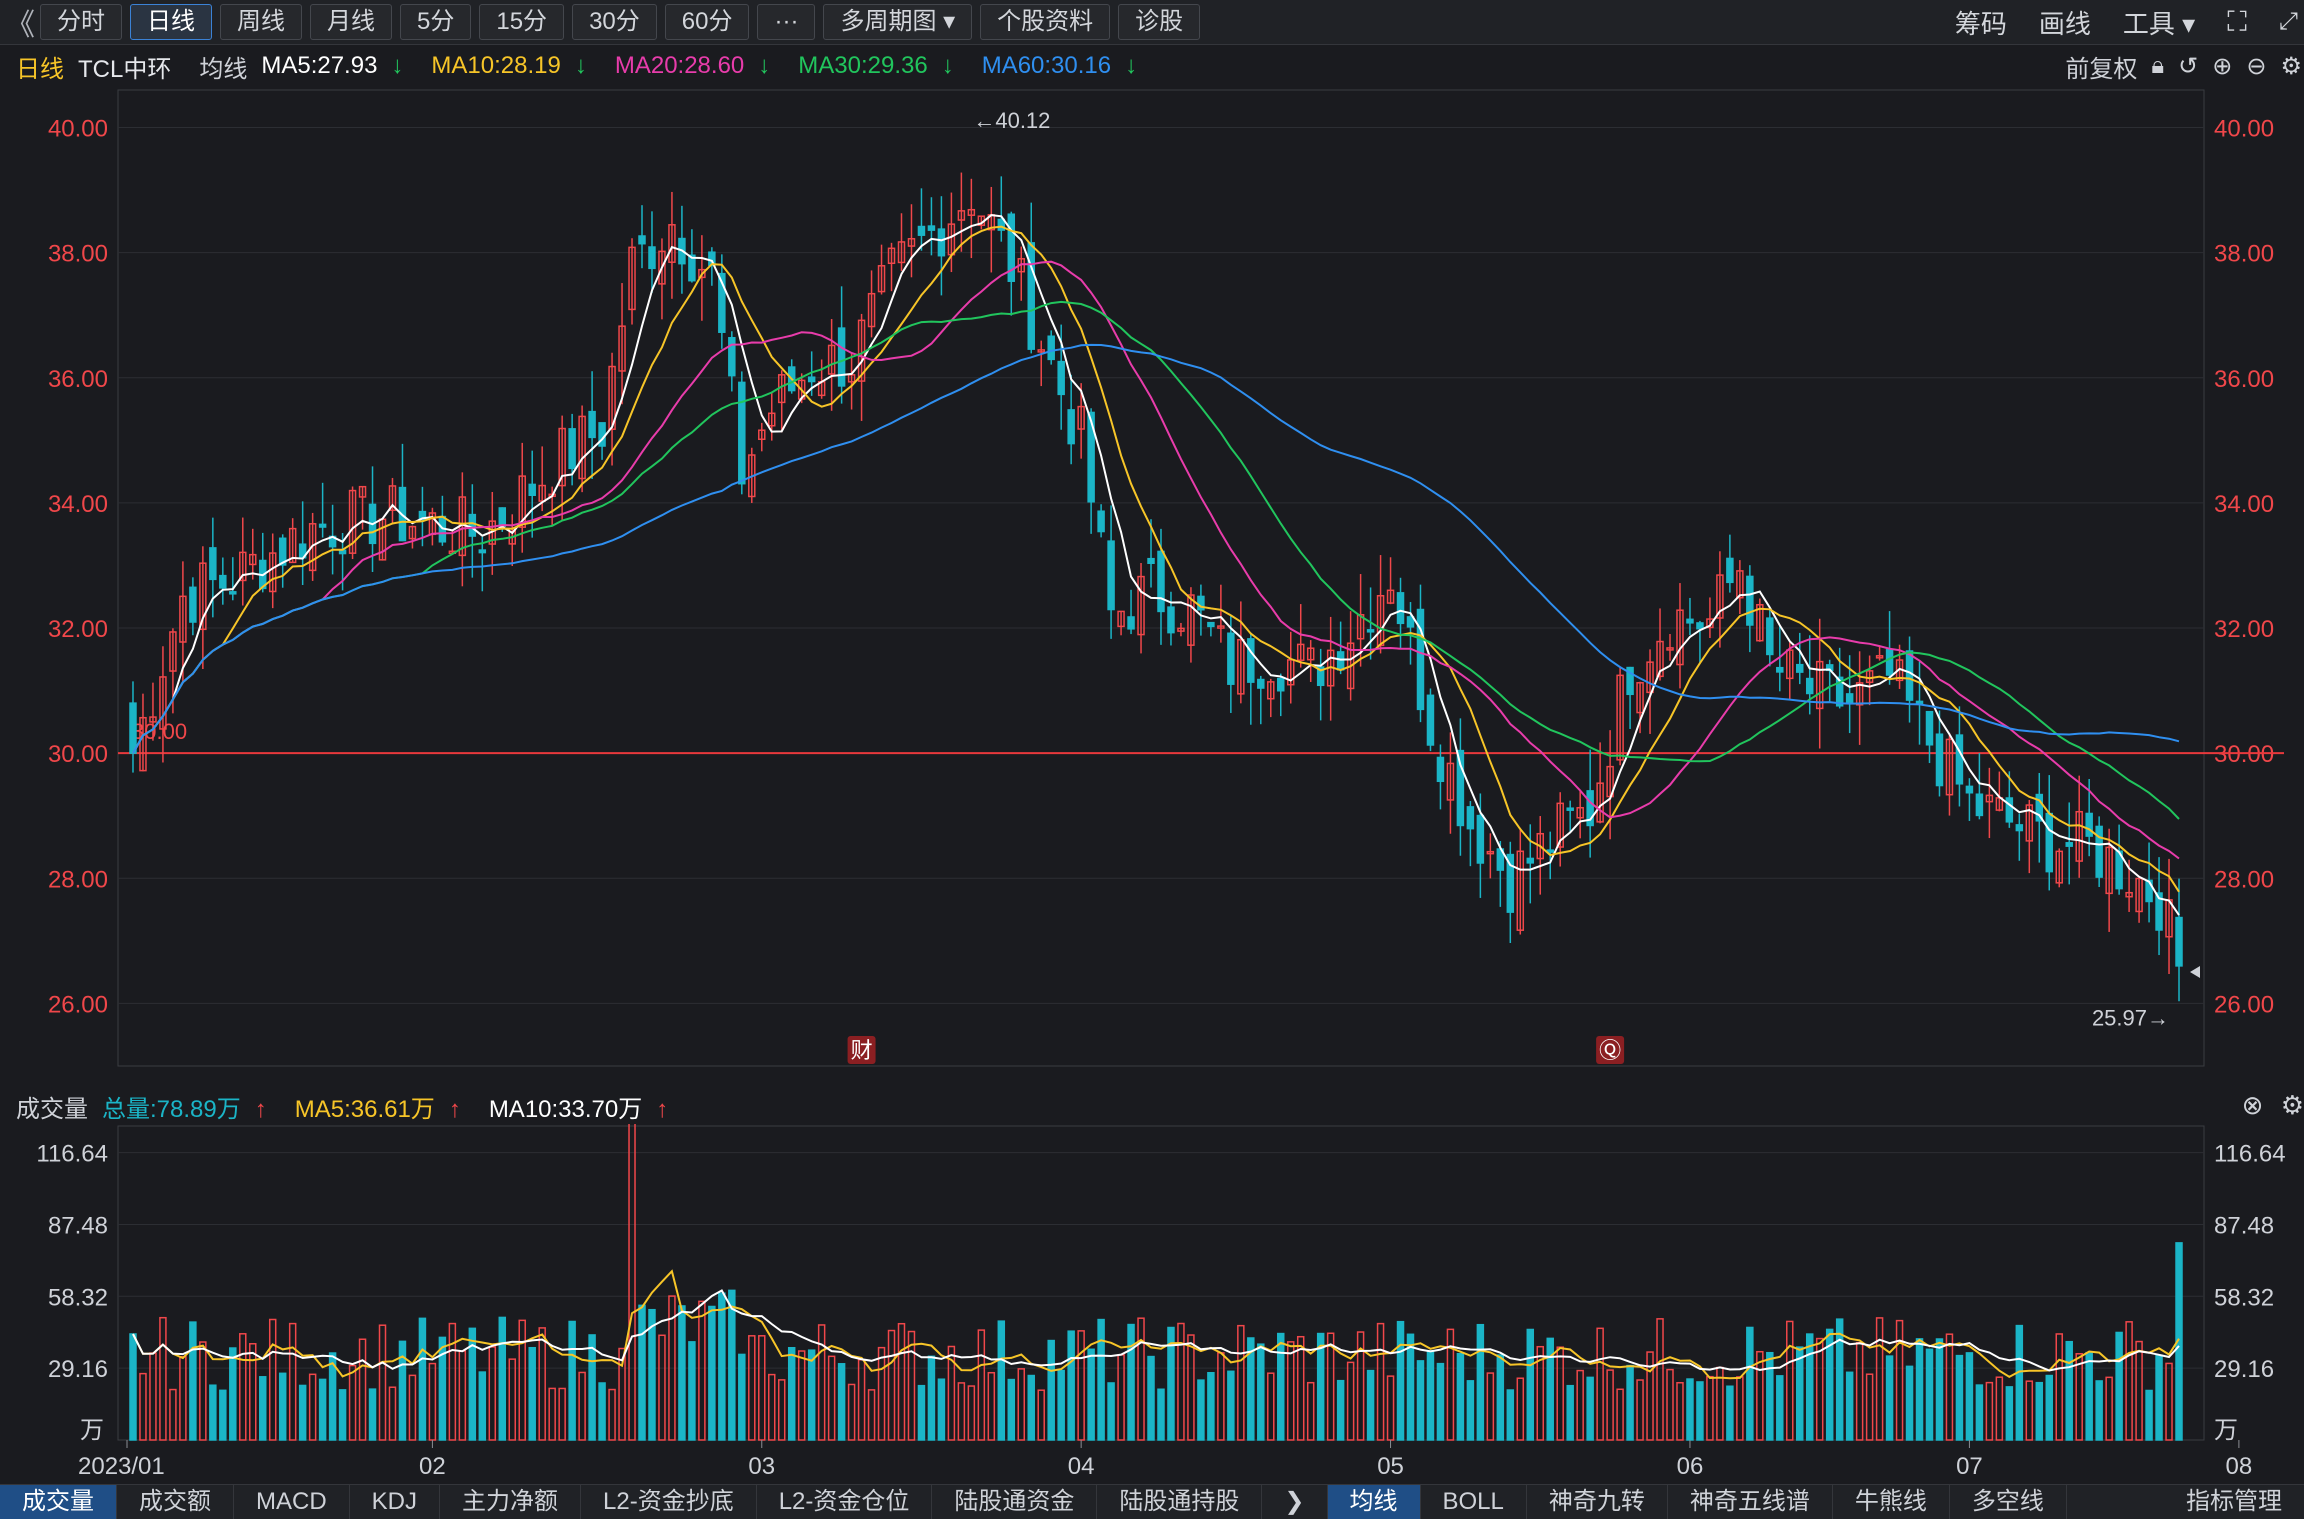 The width and height of the screenshot is (2304, 1519). What do you see at coordinates (58, 1502) in the screenshot?
I see `indicator-tab-0: 成交量` at bounding box center [58, 1502].